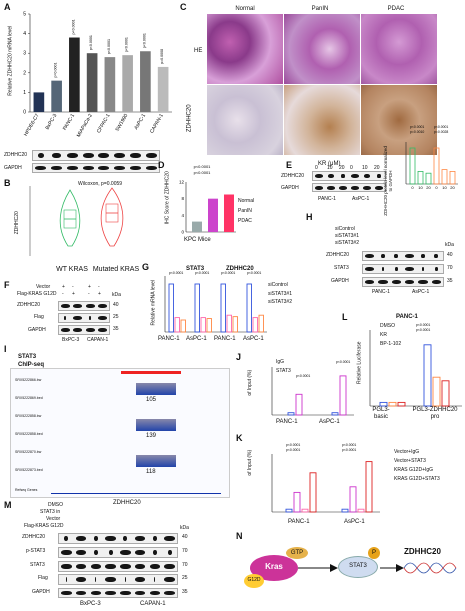 This screenshot has width=465, height=611. Describe the element at coordinates (98, 340) in the screenshot. I see `line-label: CAPAN-1` at that location.